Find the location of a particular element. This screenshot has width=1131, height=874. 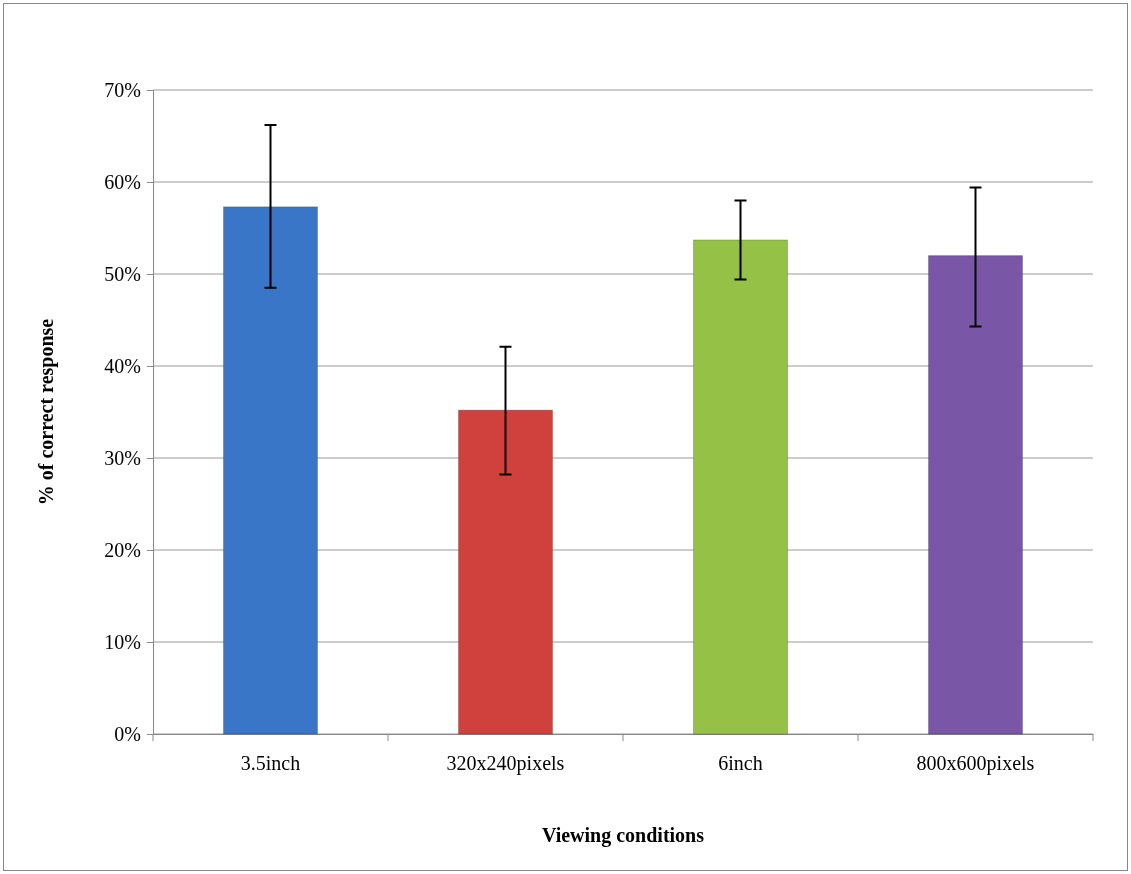

y-tick-label: 10% is located at coordinates (122, 641).